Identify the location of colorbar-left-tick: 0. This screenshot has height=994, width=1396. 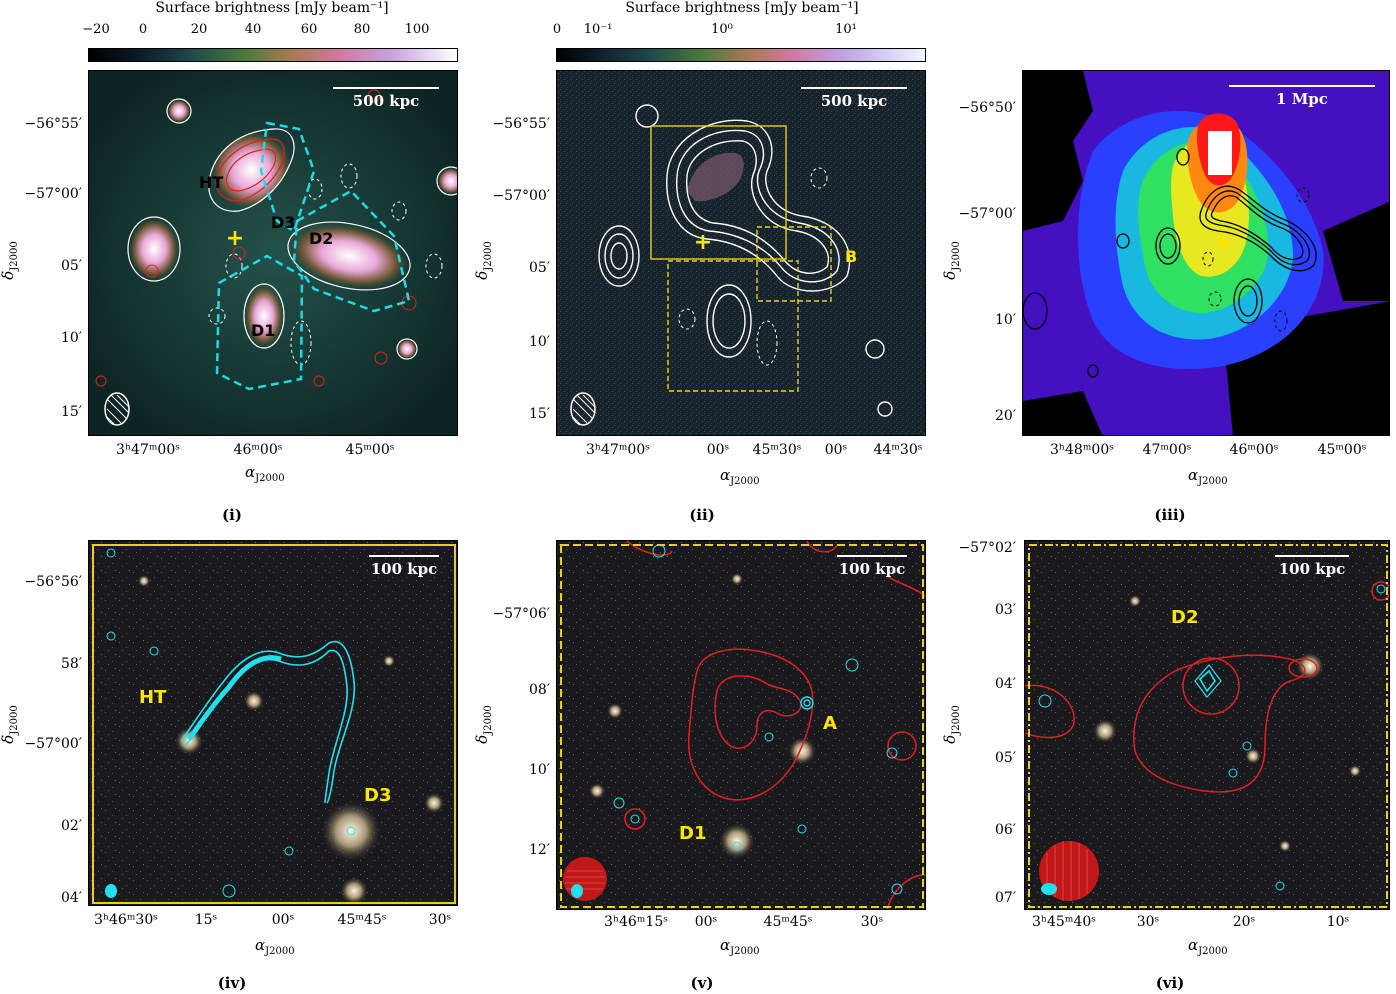
(143, 29).